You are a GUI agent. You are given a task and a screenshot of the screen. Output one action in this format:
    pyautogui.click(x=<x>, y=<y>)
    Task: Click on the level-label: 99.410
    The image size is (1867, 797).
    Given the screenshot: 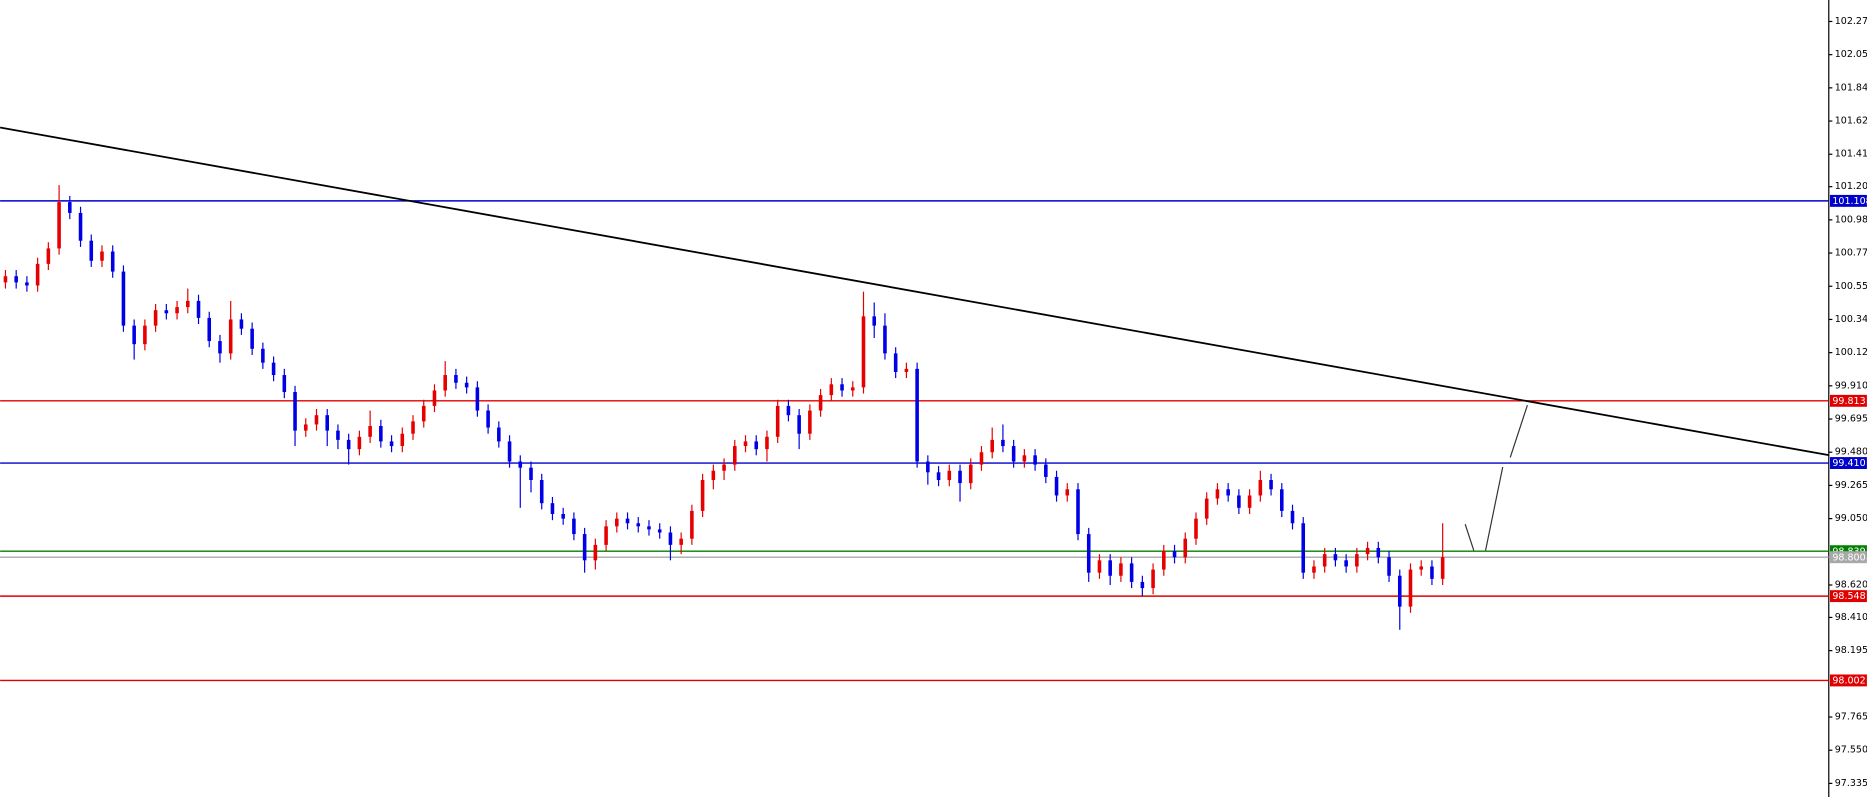 What is the action you would take?
    pyautogui.click(x=1848, y=463)
    